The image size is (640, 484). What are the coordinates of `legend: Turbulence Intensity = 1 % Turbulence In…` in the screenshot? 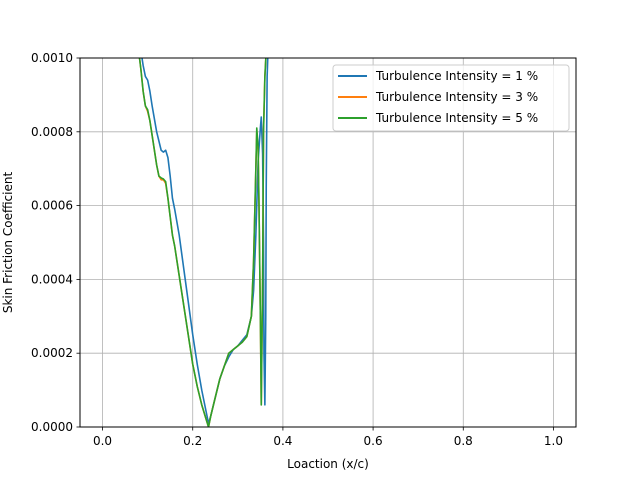 It's located at (451, 98).